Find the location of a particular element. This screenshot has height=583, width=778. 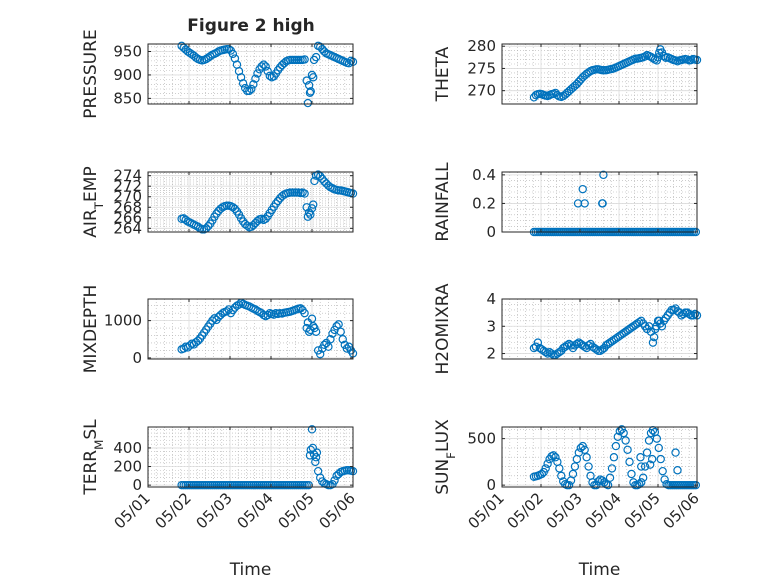

y-tick-label: 2 is located at coordinates (491, 354).